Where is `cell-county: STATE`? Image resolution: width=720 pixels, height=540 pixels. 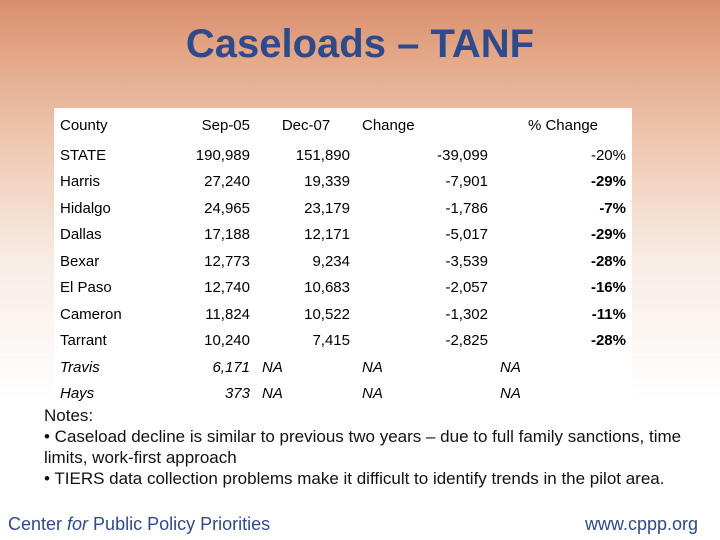
cell-county: STATE is located at coordinates (83, 155).